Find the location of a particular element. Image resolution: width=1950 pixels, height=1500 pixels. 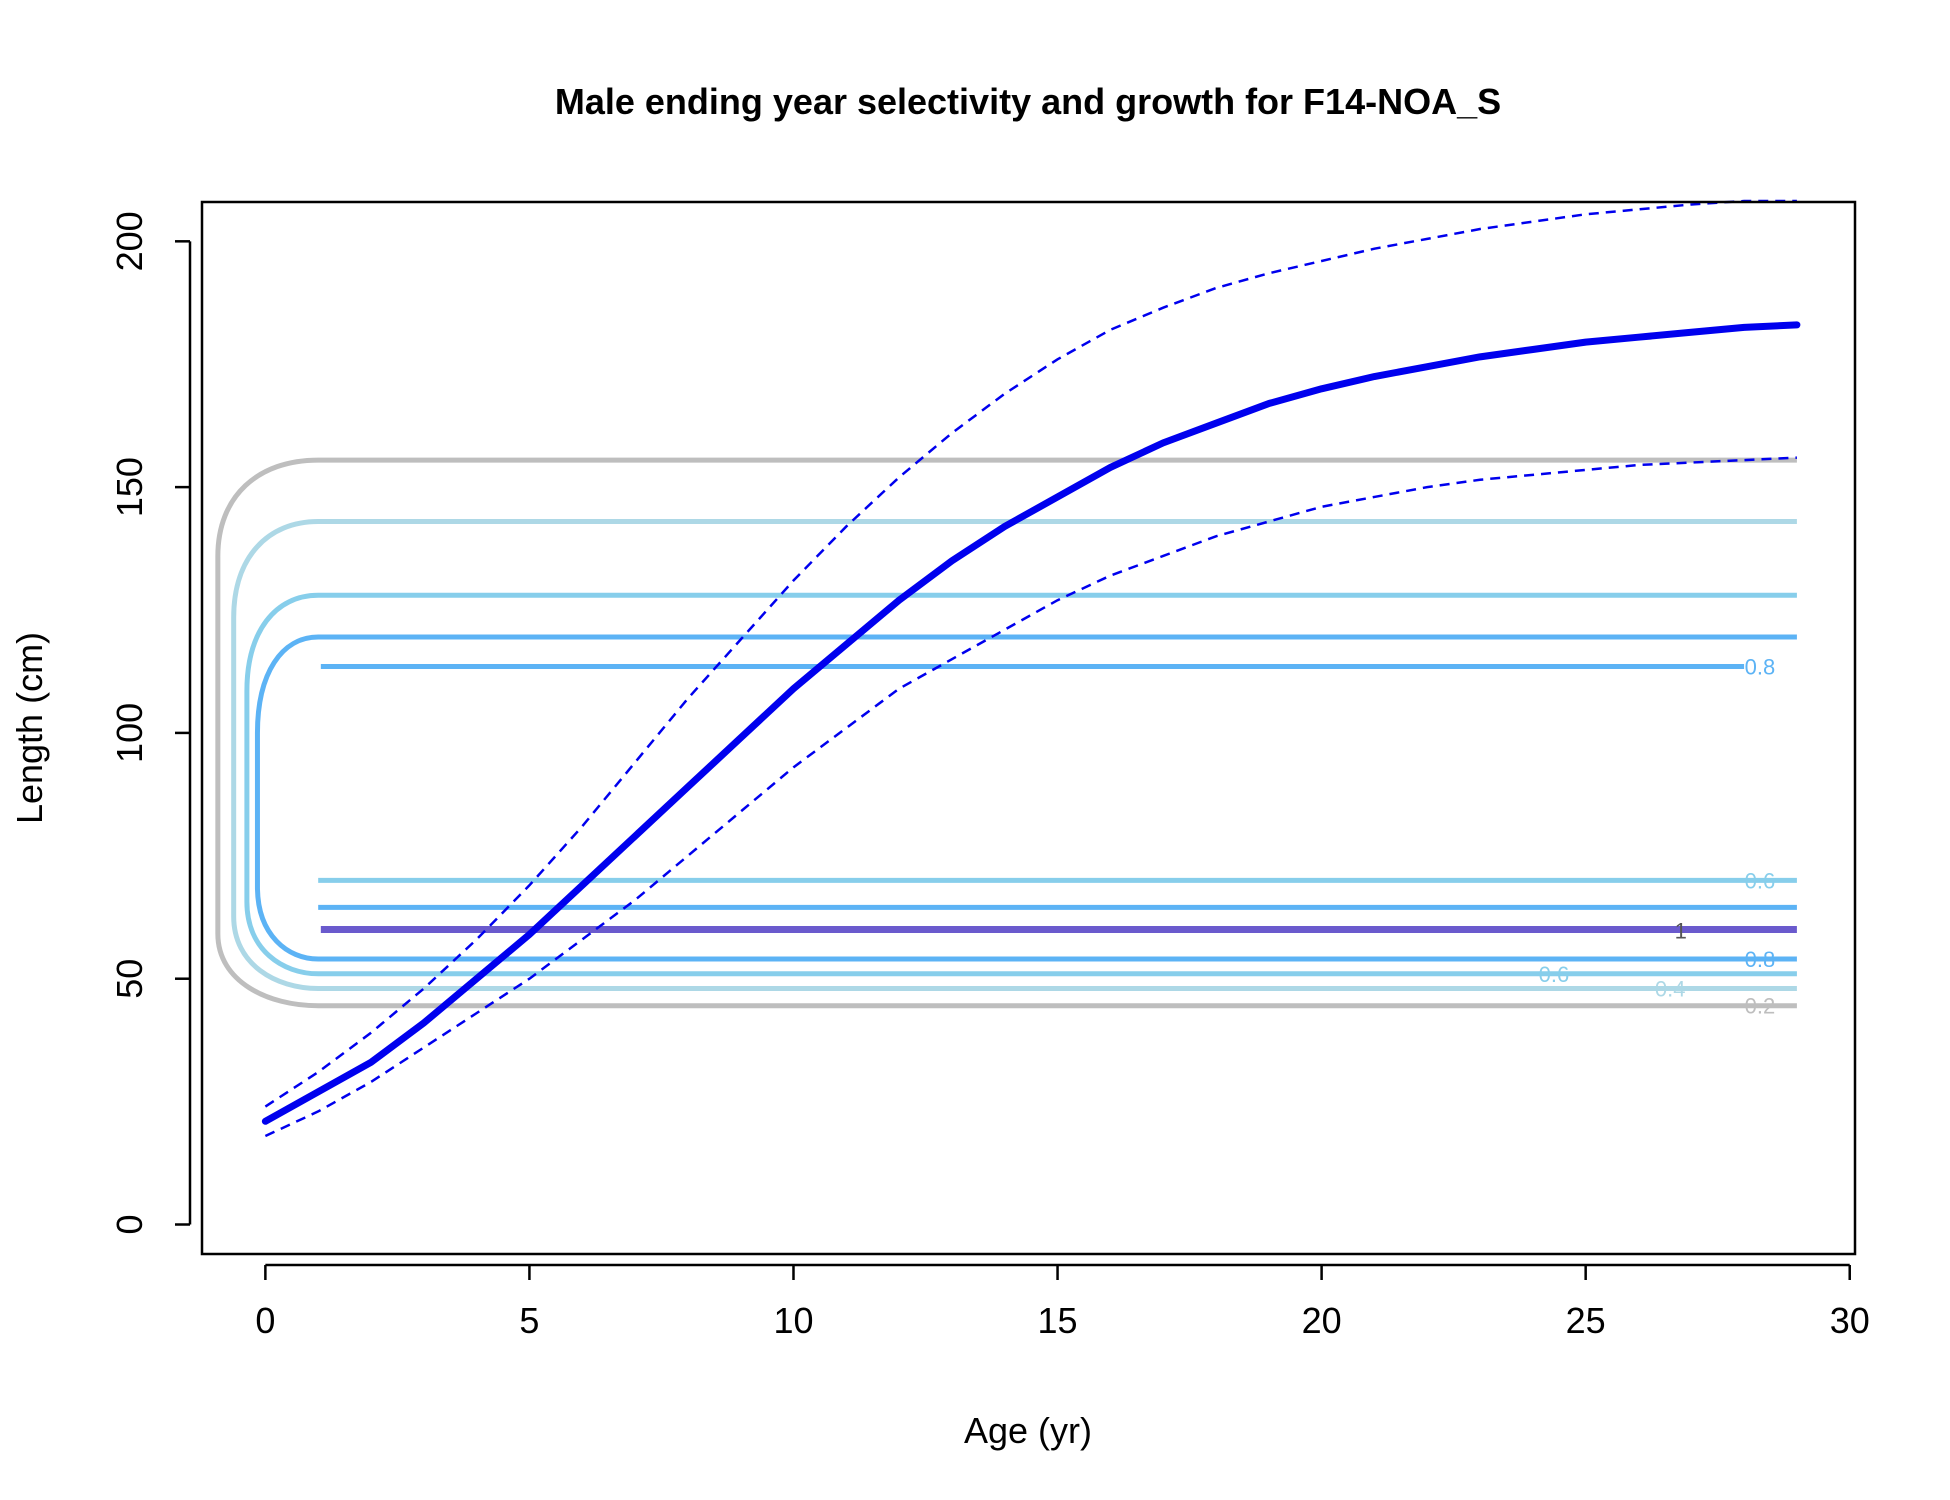

contour-labels: 0.2 0.4 0.6 0.6 0.8 0.8 1 is located at coordinates (1657, 837).